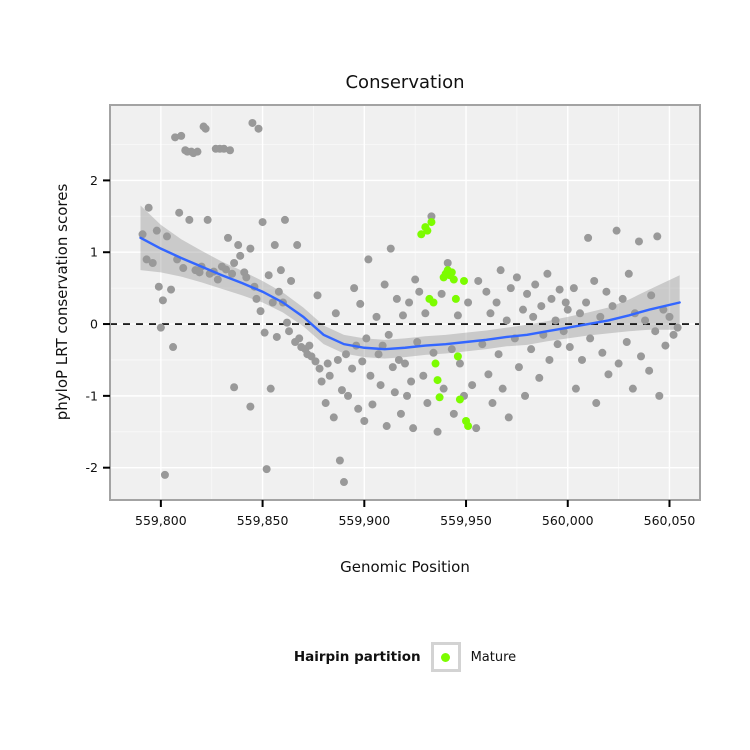  I want to click on y-tick-label: -1, so click(92, 395).